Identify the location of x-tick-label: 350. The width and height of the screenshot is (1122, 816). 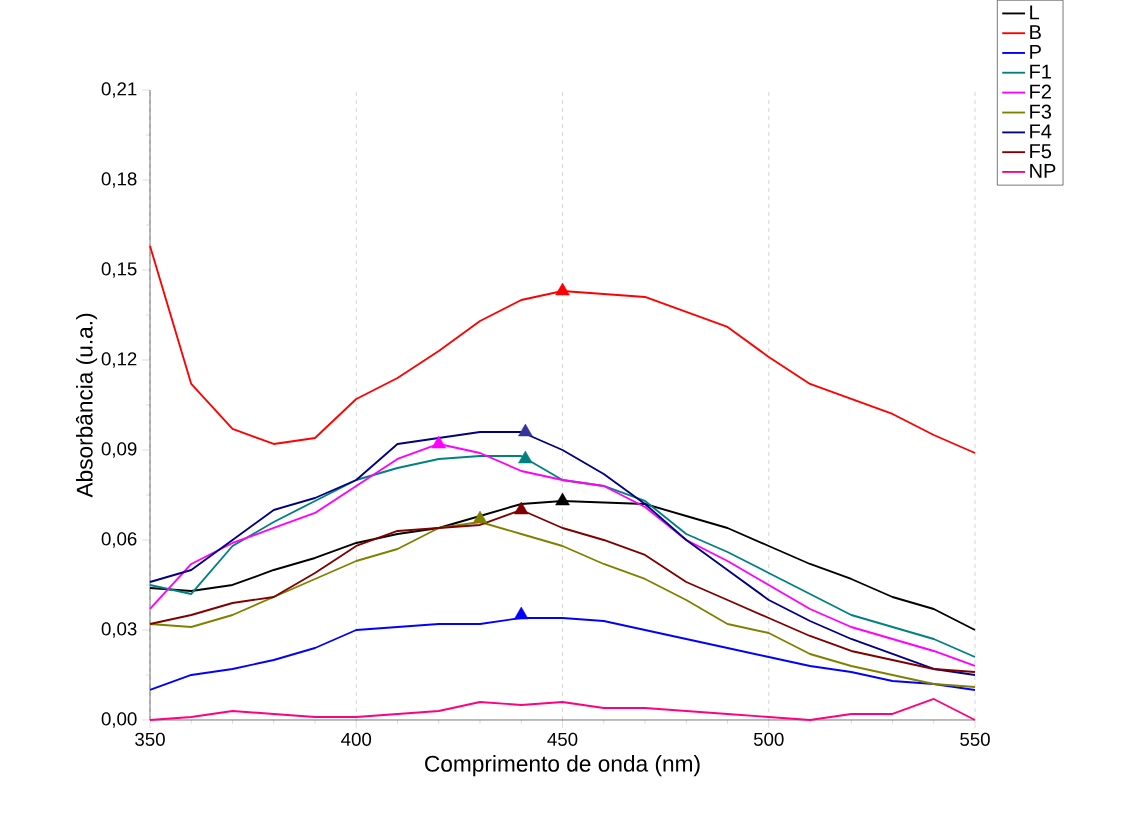
(150, 739).